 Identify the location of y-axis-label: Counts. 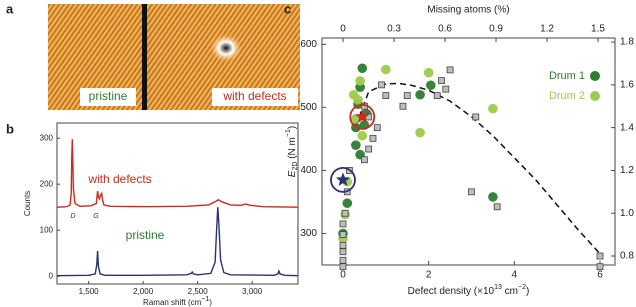
(27, 203).